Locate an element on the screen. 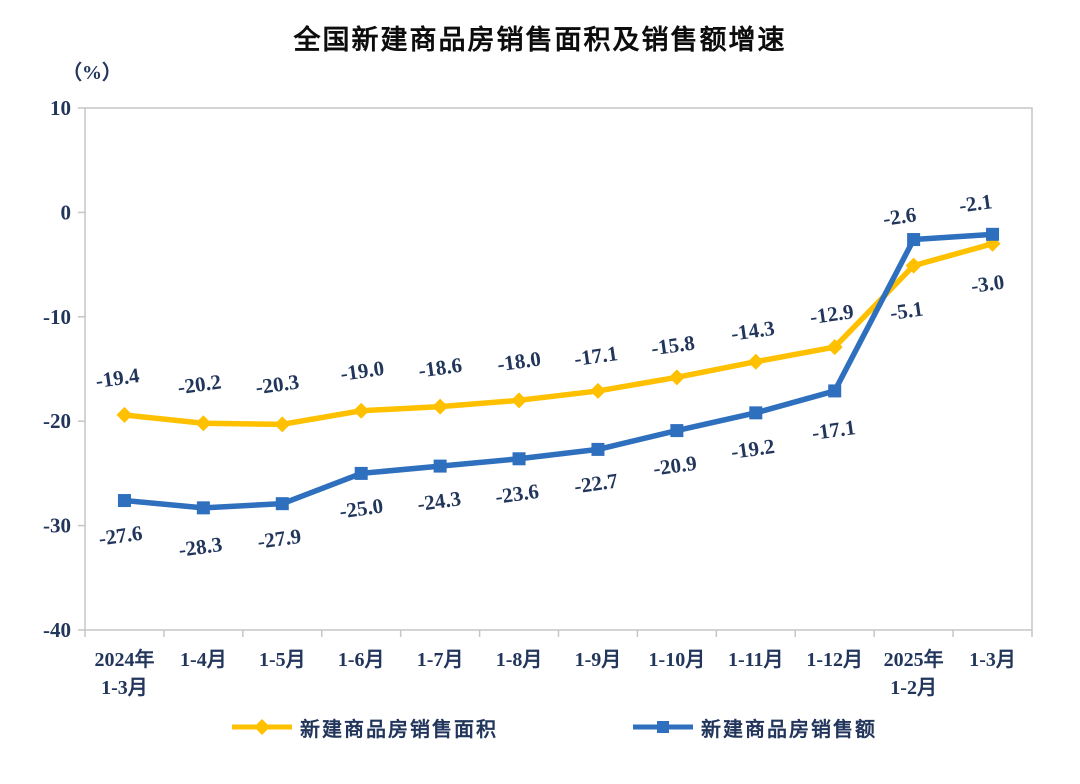 The image size is (1080, 784). x-axis-category-label: 1-6月 is located at coordinates (361, 660).